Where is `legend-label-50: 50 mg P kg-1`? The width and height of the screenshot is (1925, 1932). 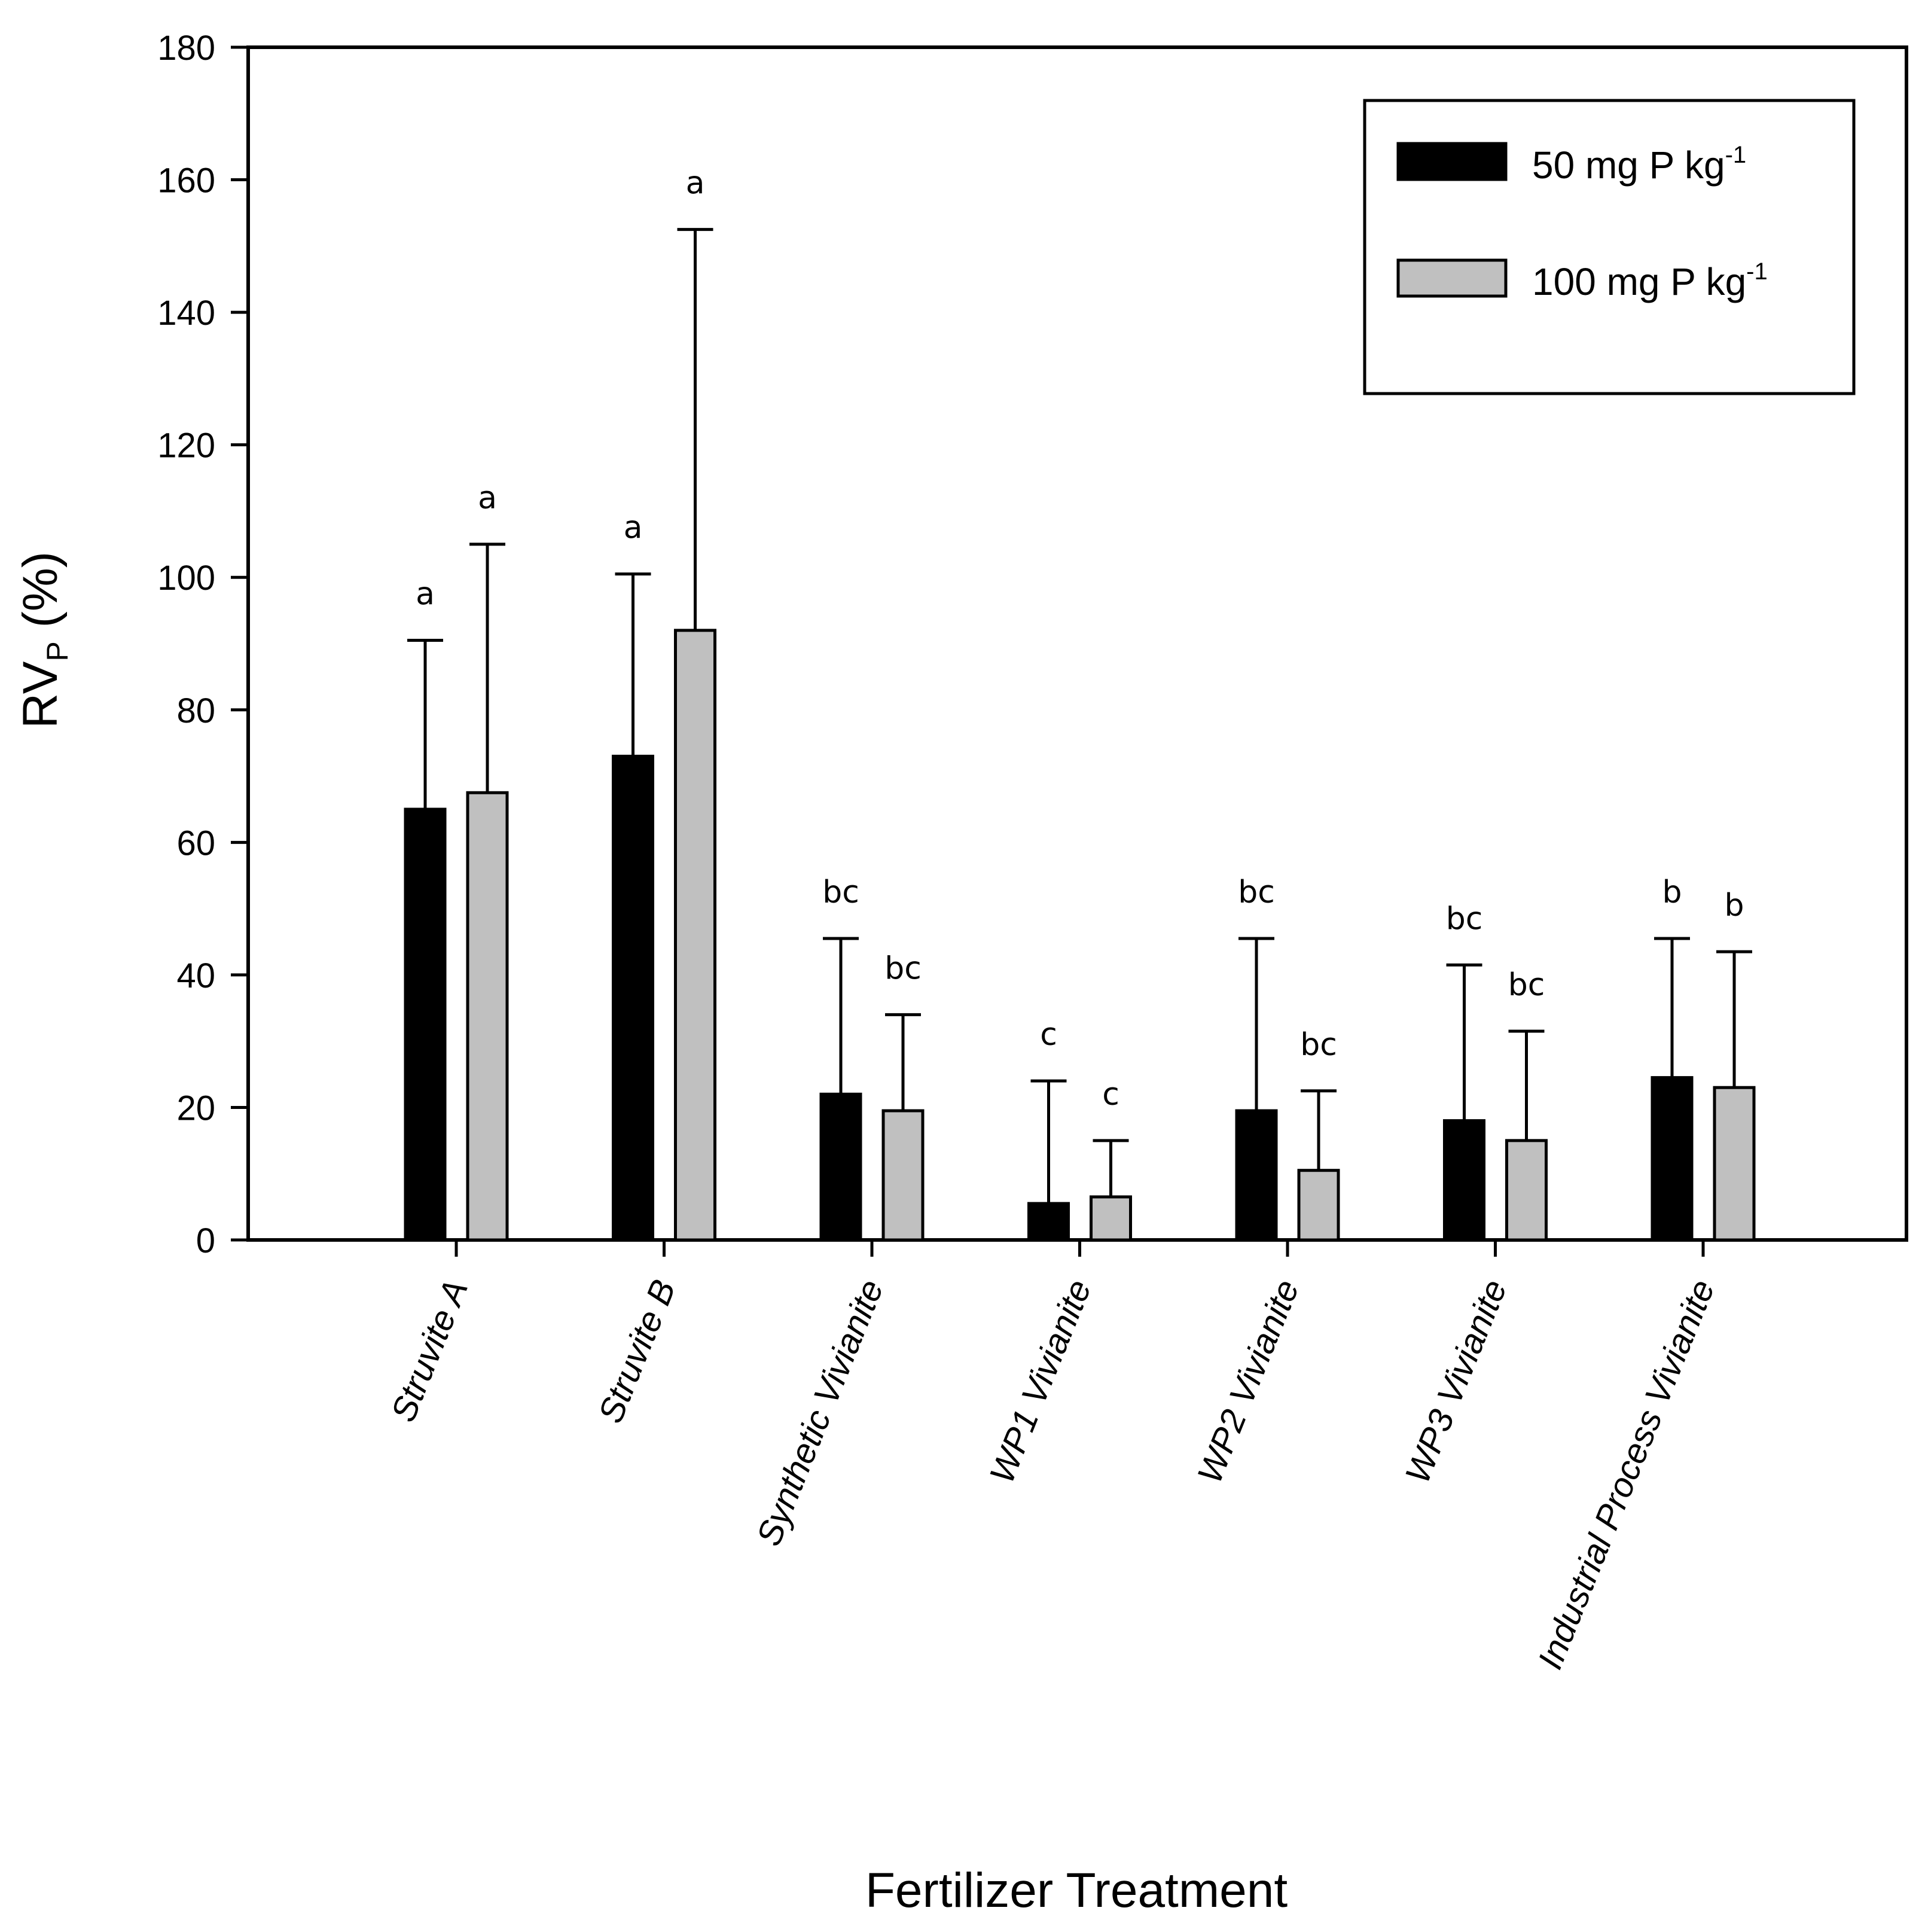
legend-label-50: 50 mg P kg-1 is located at coordinates (1639, 164).